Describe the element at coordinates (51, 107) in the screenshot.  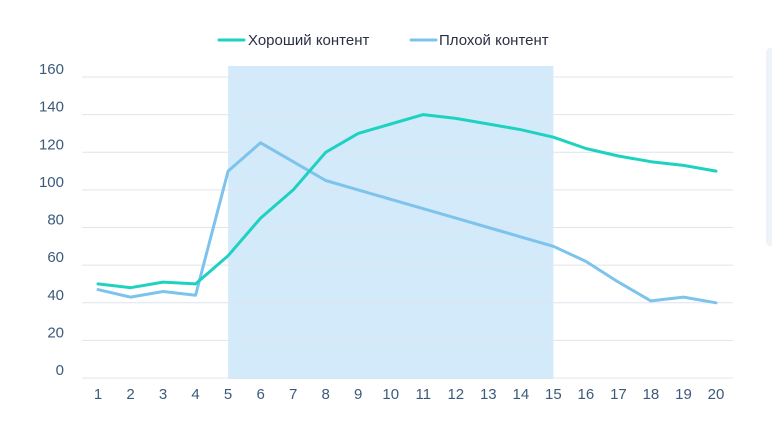
I see `y-tick-label: 140` at that location.